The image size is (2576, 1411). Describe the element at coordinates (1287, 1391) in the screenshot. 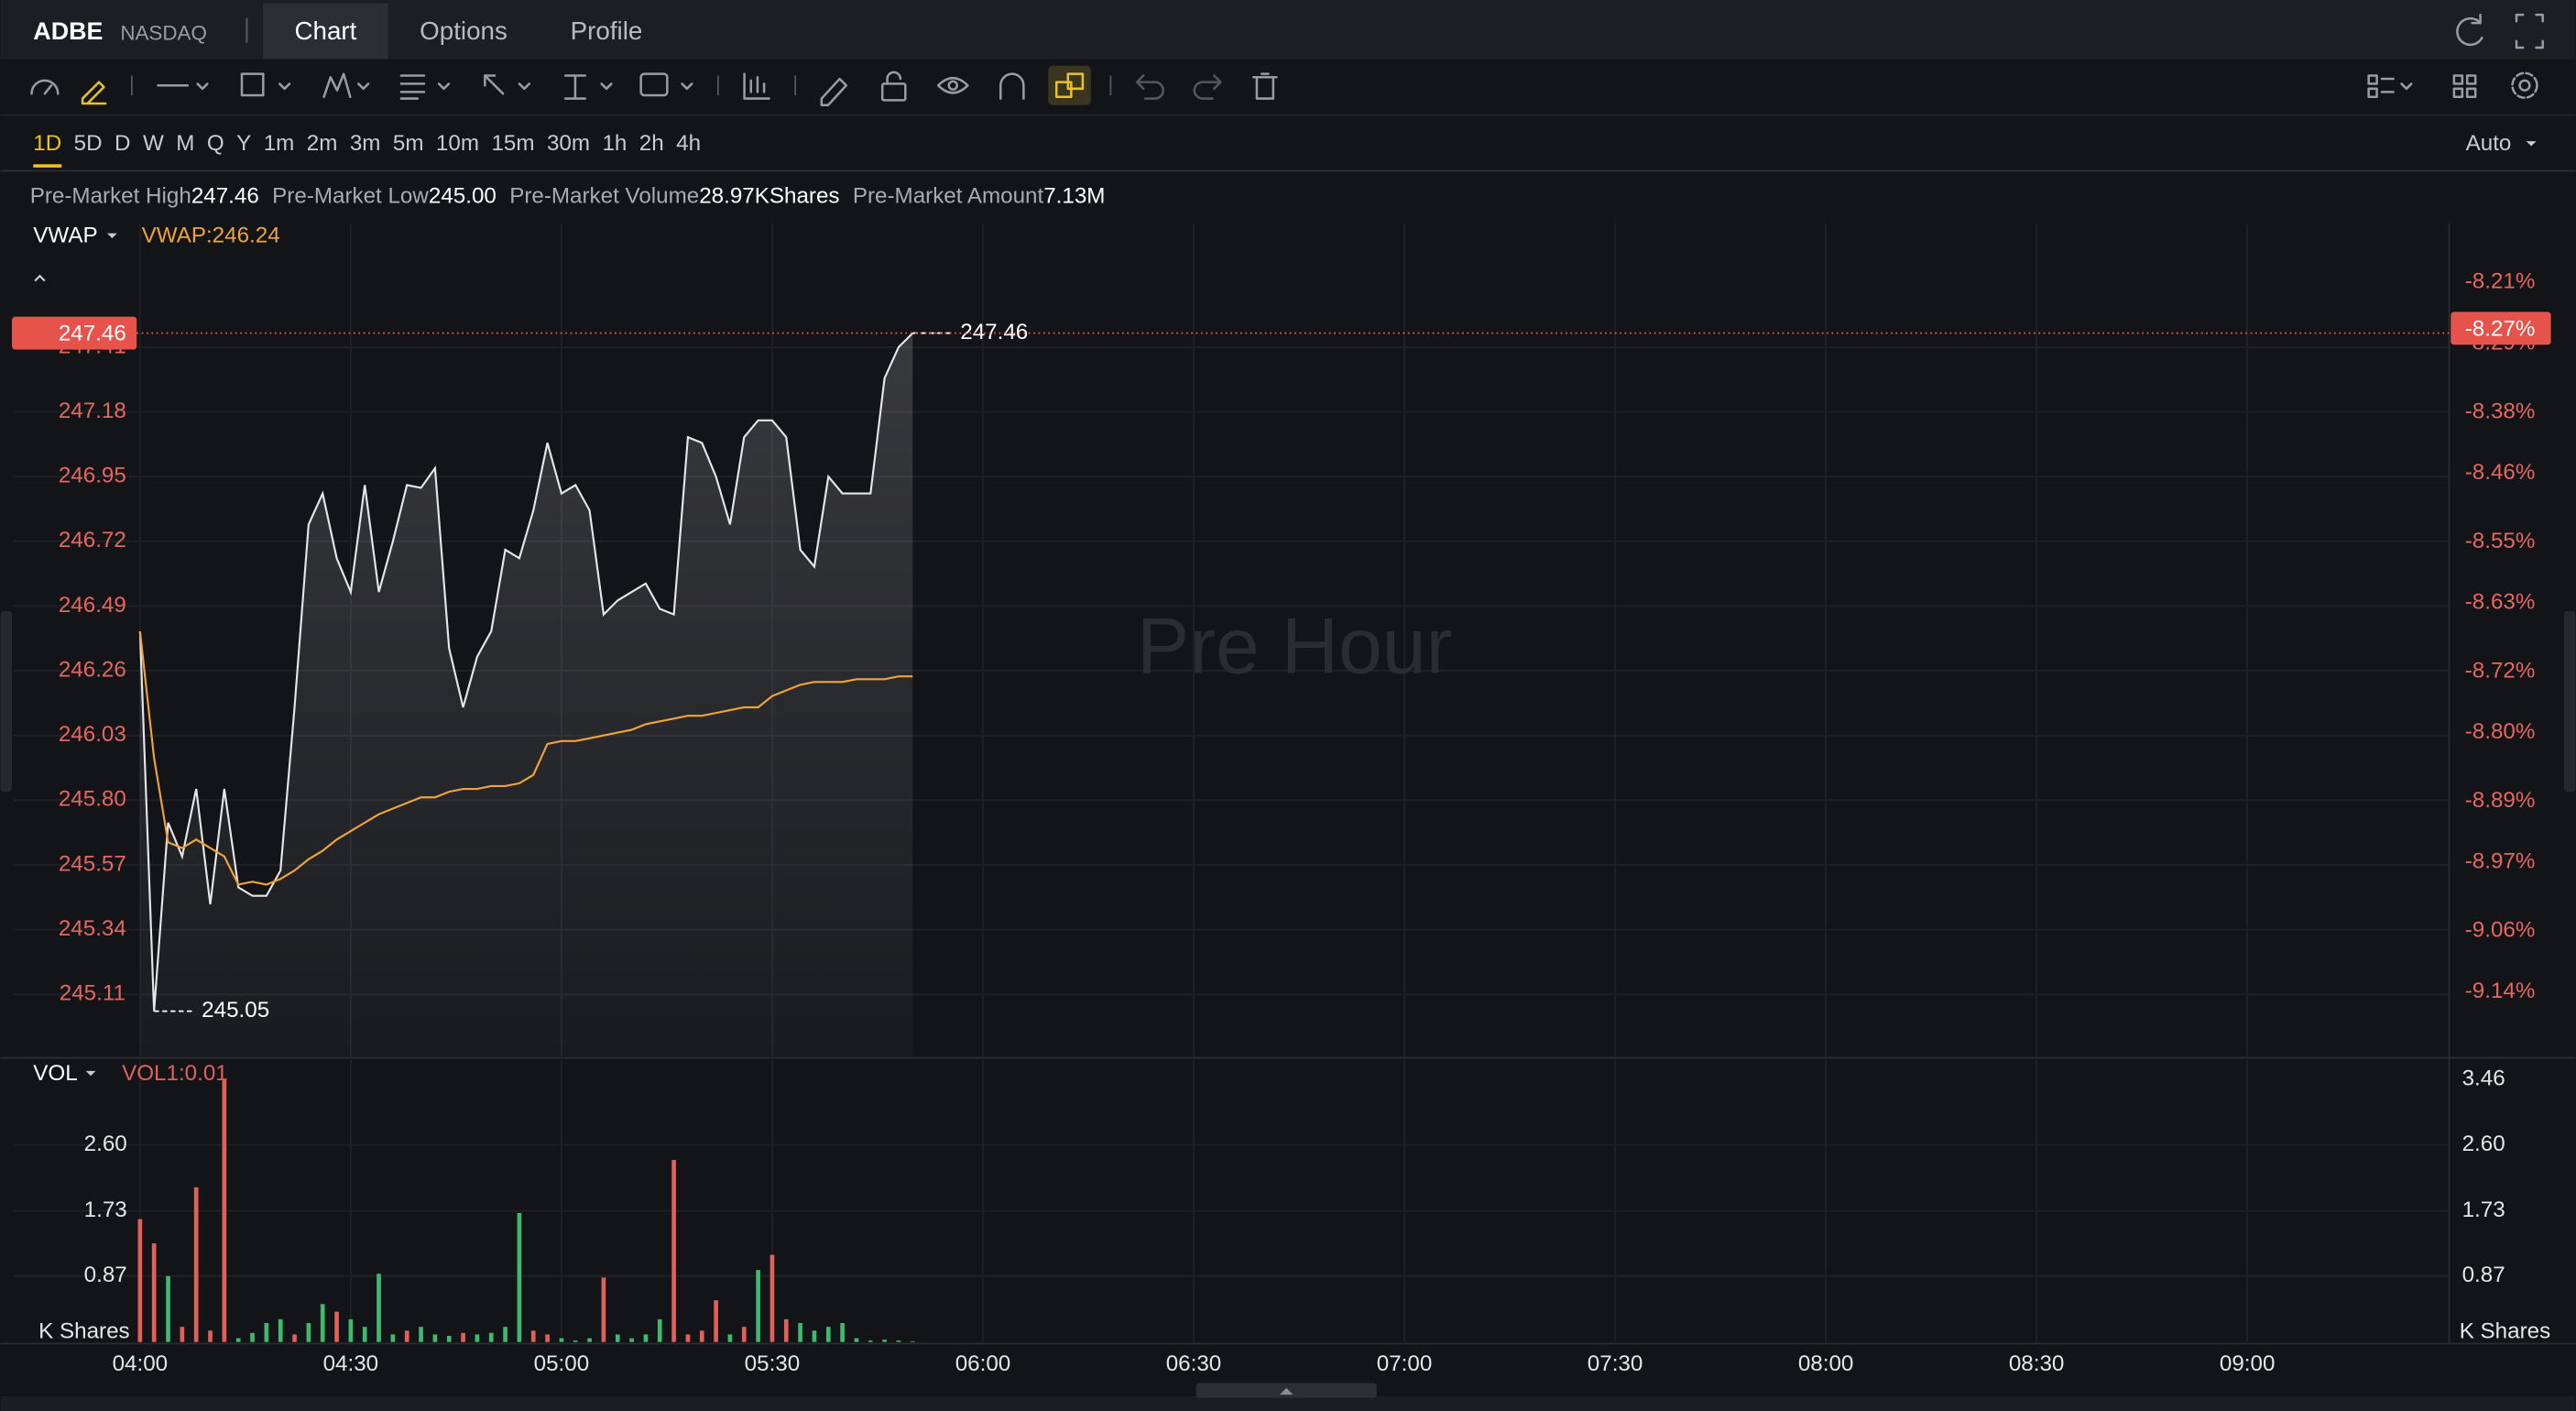

I see `scroll-arrow` at that location.